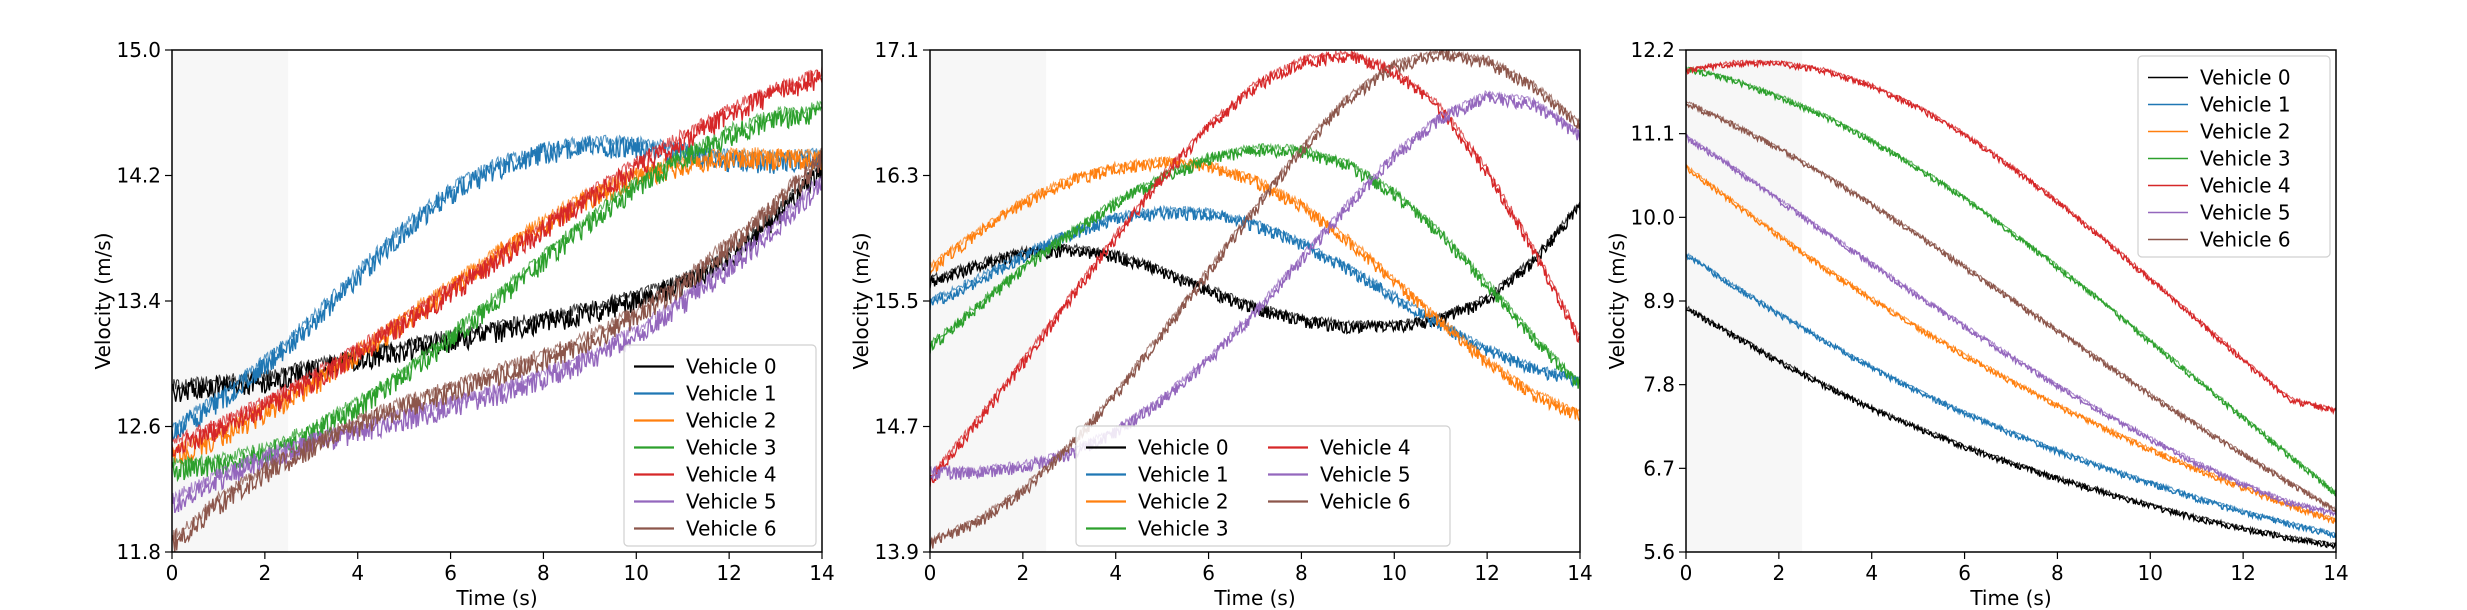 This screenshot has width=2467, height=610. What do you see at coordinates (896, 301) in the screenshot?
I see `y-tick-label: 15.5` at bounding box center [896, 301].